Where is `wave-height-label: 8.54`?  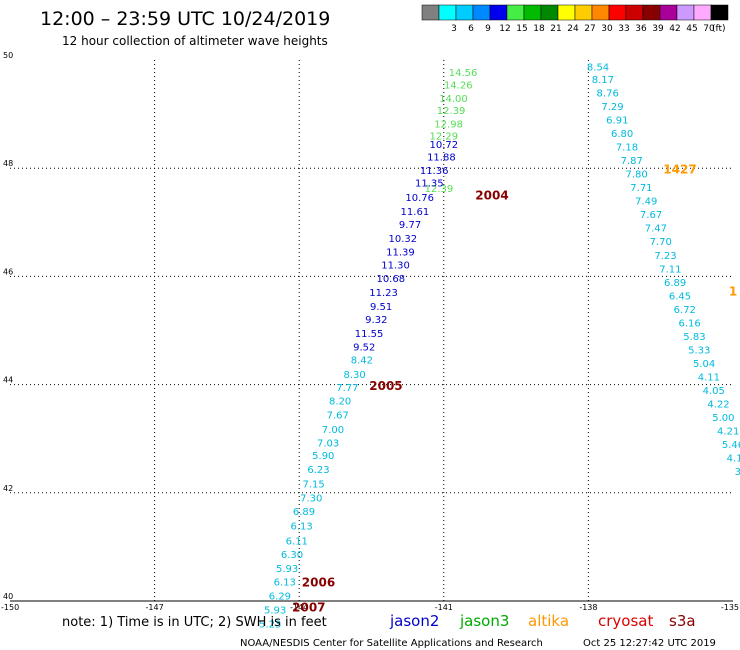 wave-height-label: 8.54 is located at coordinates (598, 67).